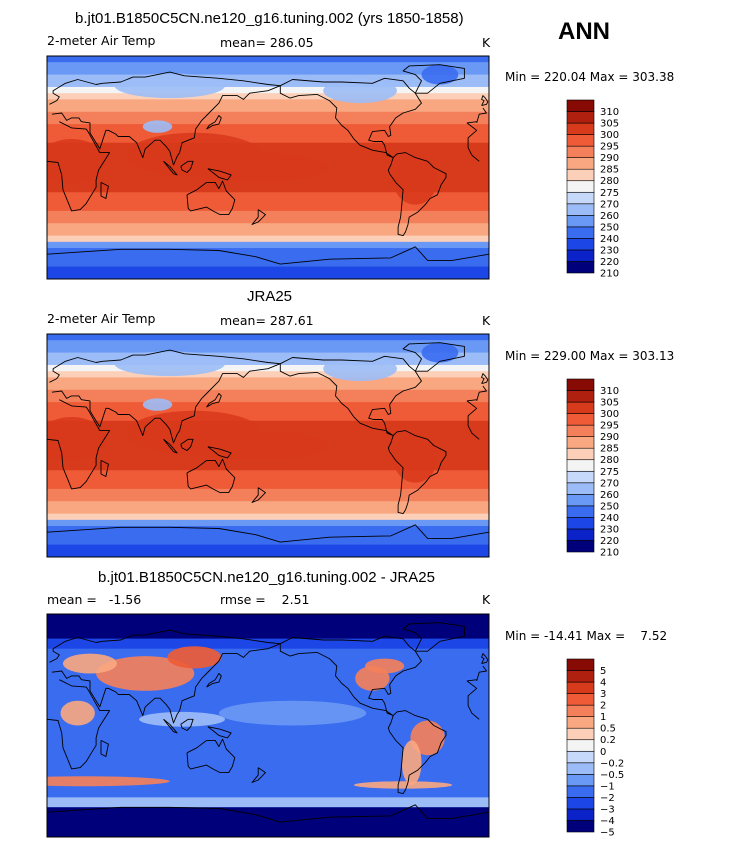 The image size is (733, 842). Describe the element at coordinates (608, 729) in the screenshot. I see `colorbar-tick-label: 0.5` at that location.